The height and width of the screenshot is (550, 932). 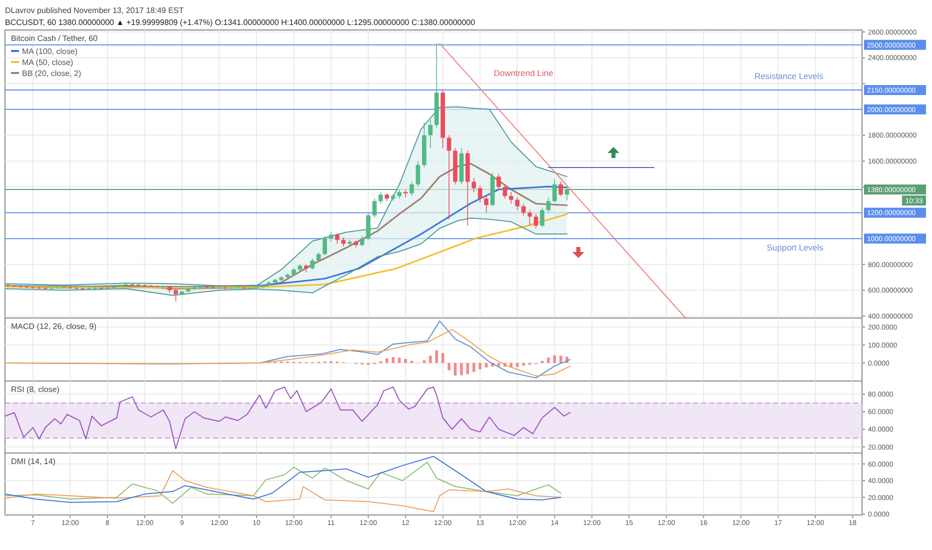 I want to click on text: RSI (8, close), so click(x=35, y=389).